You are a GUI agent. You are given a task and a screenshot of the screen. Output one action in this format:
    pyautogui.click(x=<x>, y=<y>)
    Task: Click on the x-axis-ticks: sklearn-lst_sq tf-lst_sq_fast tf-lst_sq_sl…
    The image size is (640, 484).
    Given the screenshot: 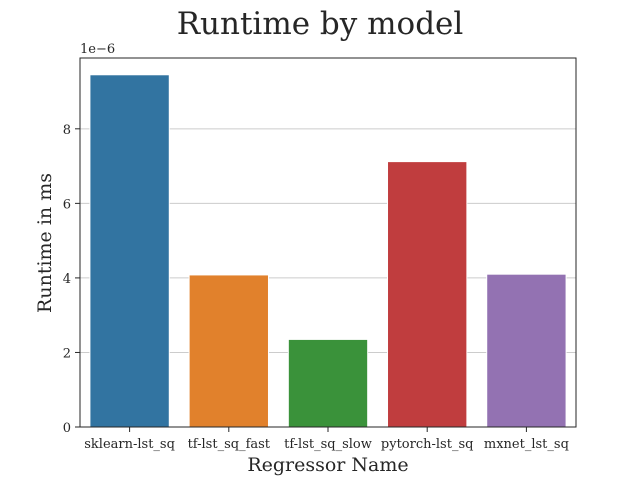 What is the action you would take?
    pyautogui.click(x=326, y=439)
    